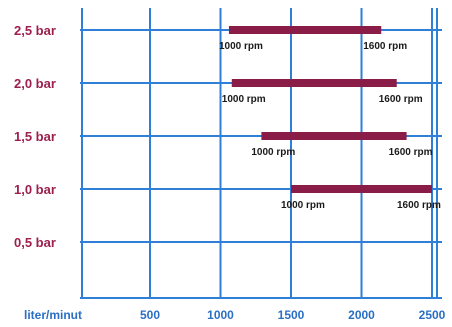 The image size is (452, 327). I want to click on x-axis-label: liter/minut, so click(53, 315).